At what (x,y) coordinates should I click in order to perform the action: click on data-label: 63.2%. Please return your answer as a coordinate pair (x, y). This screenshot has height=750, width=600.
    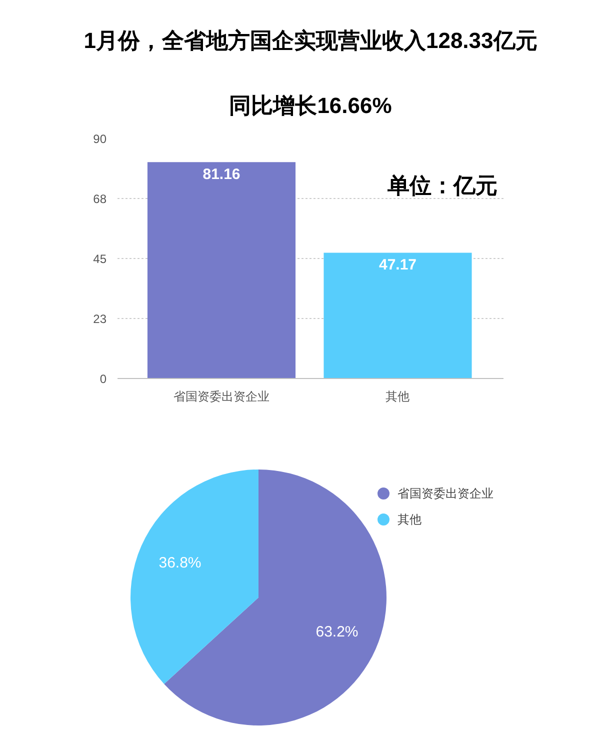
    Looking at the image, I should click on (337, 632).